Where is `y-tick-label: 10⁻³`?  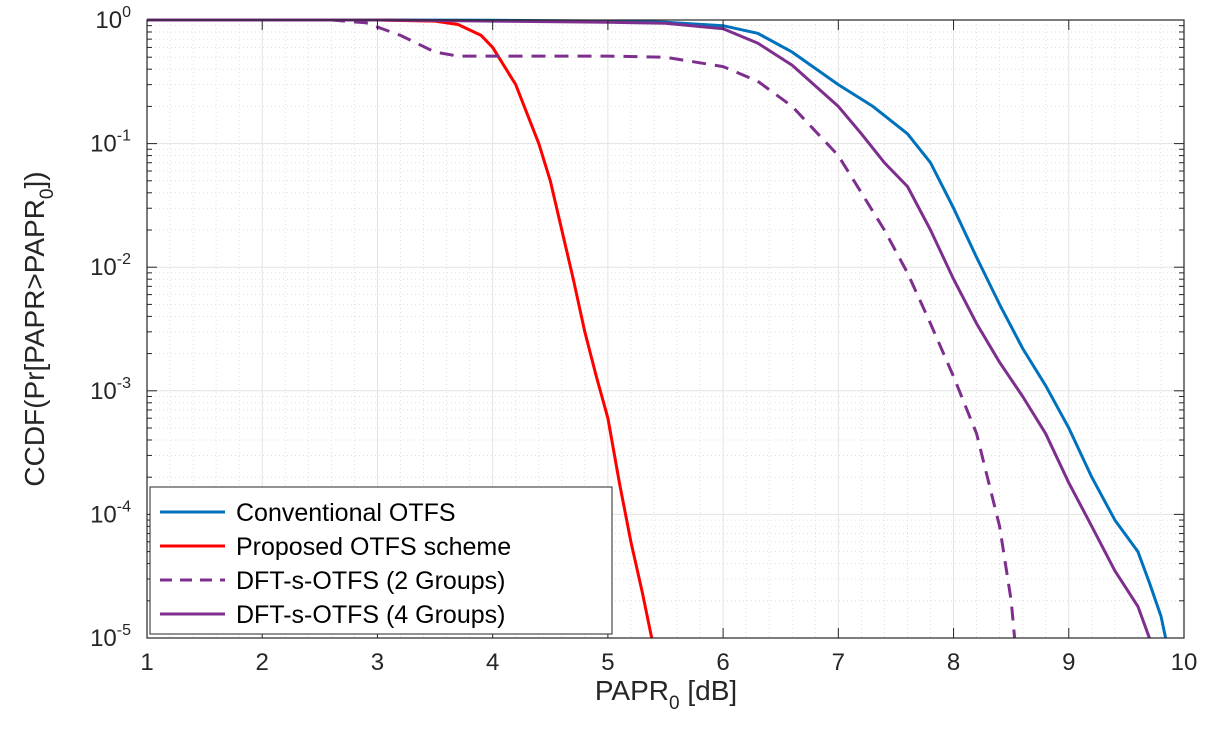
y-tick-label: 10⁻³ is located at coordinates (110, 390).